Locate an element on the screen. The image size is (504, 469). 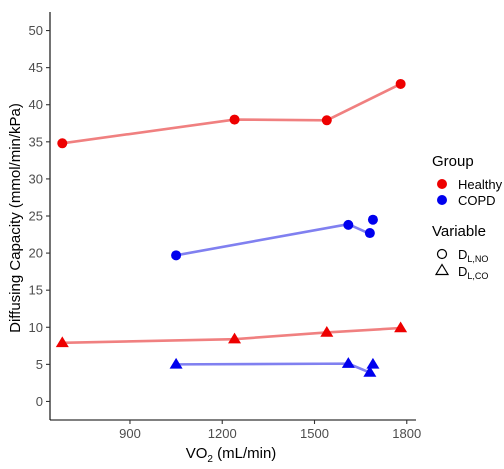
y-tick-label: 50 is located at coordinates (36, 30).